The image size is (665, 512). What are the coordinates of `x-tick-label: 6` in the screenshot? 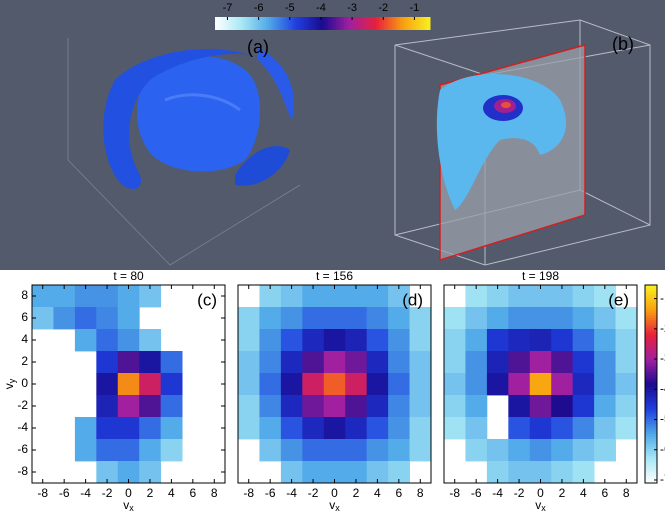 It's located at (398, 493).